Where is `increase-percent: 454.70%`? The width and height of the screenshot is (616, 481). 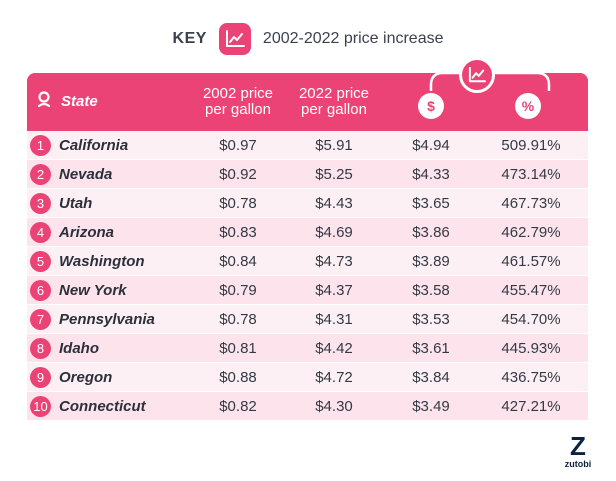 increase-percent: 454.70% is located at coordinates (531, 319).